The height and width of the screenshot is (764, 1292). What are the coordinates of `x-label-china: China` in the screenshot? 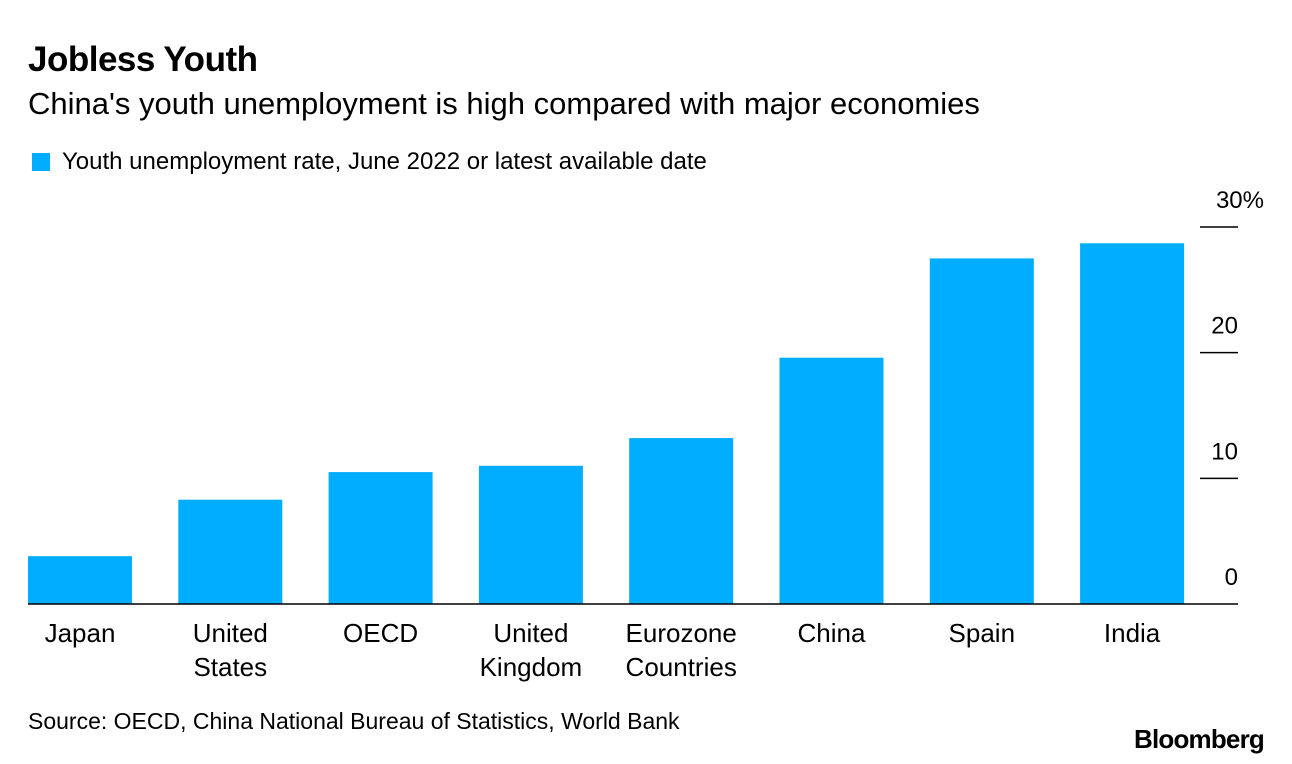 It's located at (832, 633).